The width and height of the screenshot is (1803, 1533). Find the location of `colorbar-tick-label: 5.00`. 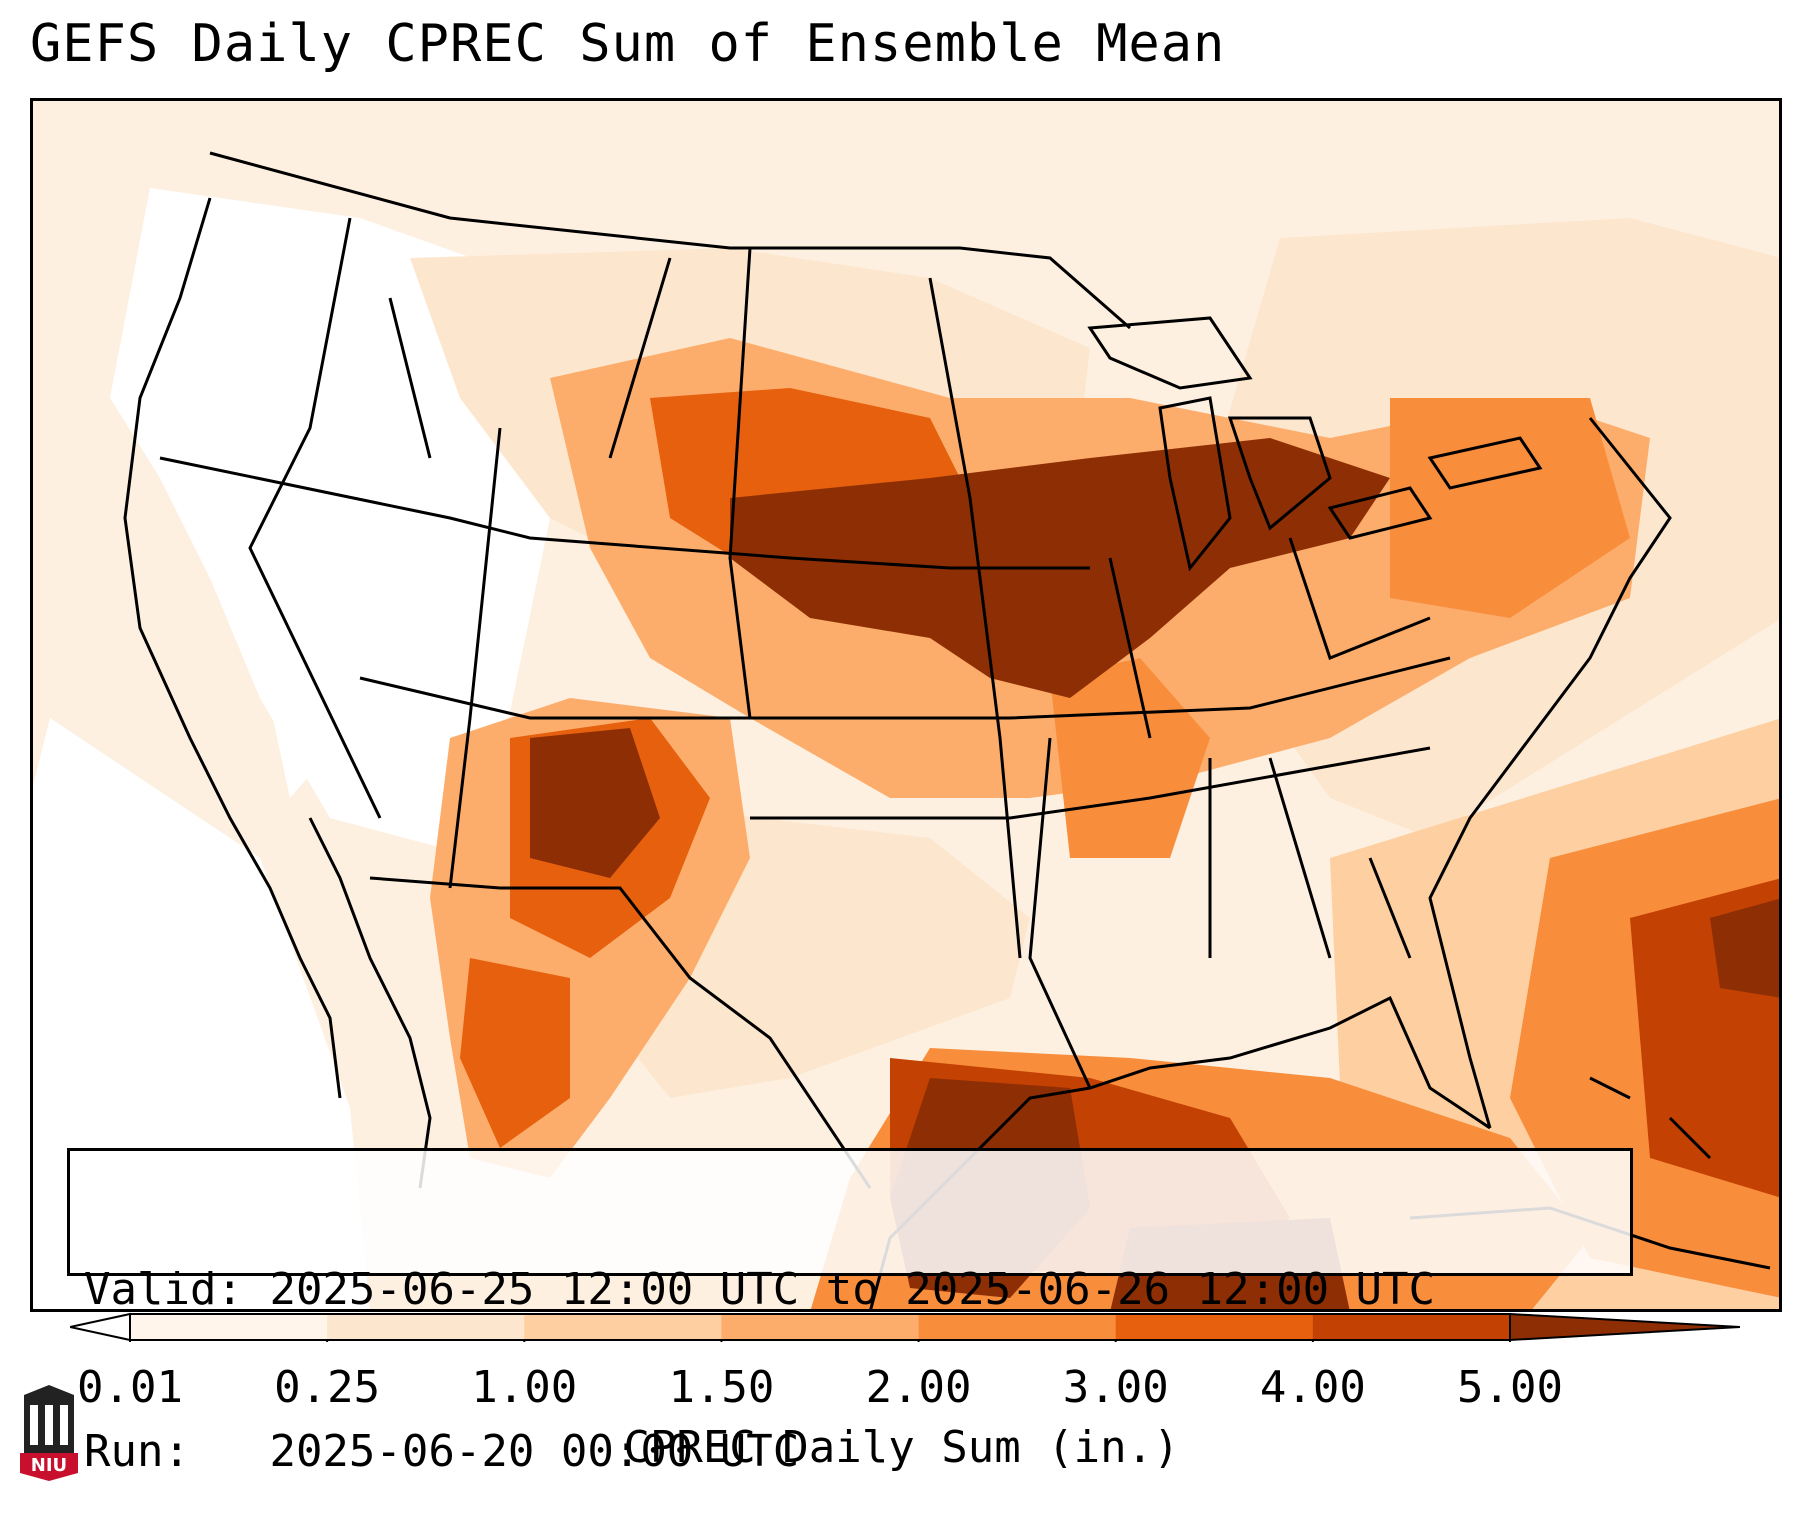

colorbar-tick-label: 5.00 is located at coordinates (1510, 1387).